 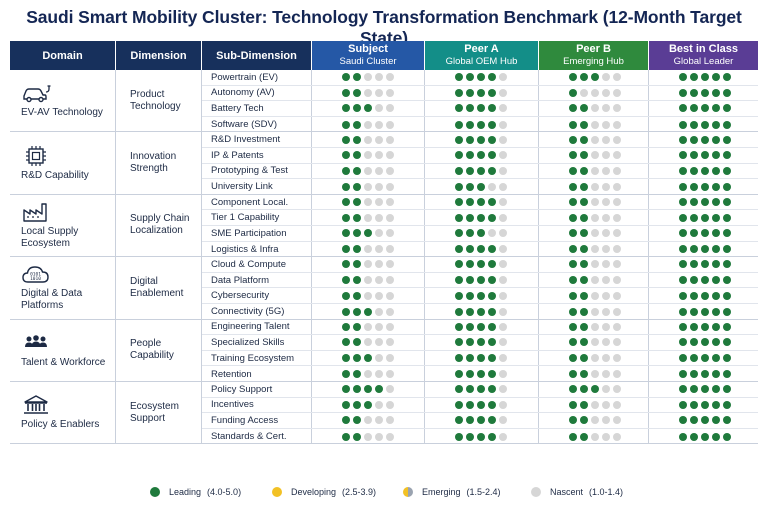 I want to click on subdimension-label: SME Participation, so click(x=257, y=233).